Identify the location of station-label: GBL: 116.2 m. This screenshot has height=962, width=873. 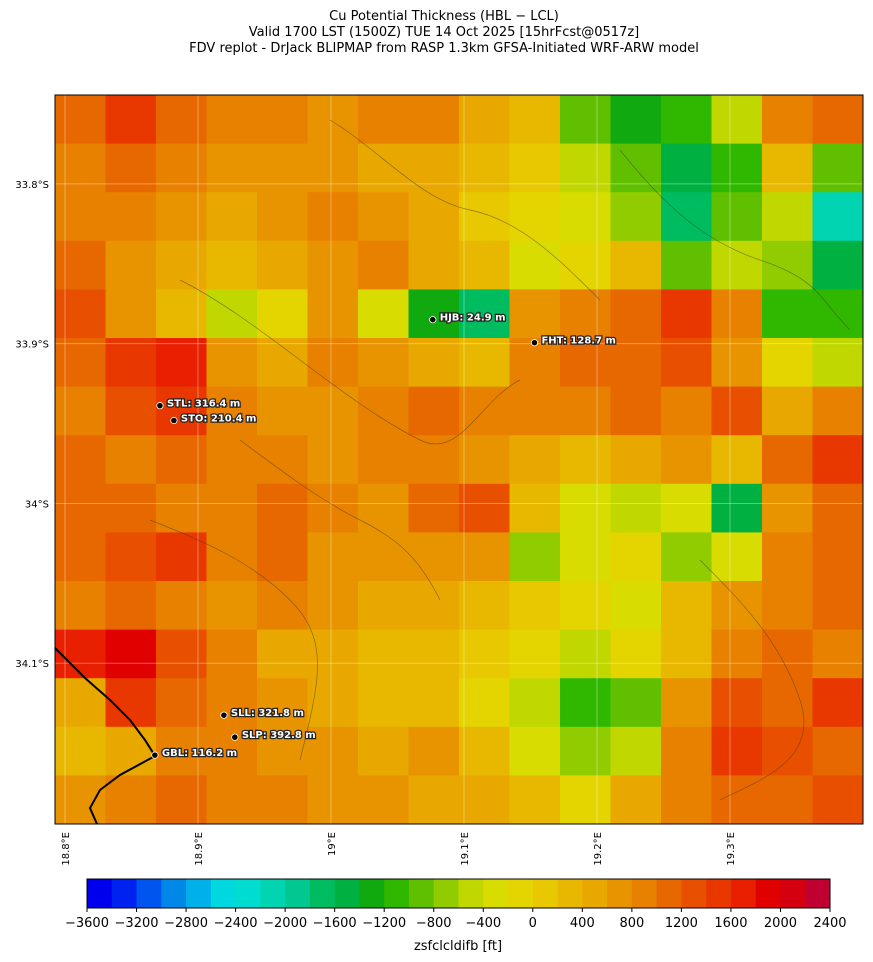
(199, 753).